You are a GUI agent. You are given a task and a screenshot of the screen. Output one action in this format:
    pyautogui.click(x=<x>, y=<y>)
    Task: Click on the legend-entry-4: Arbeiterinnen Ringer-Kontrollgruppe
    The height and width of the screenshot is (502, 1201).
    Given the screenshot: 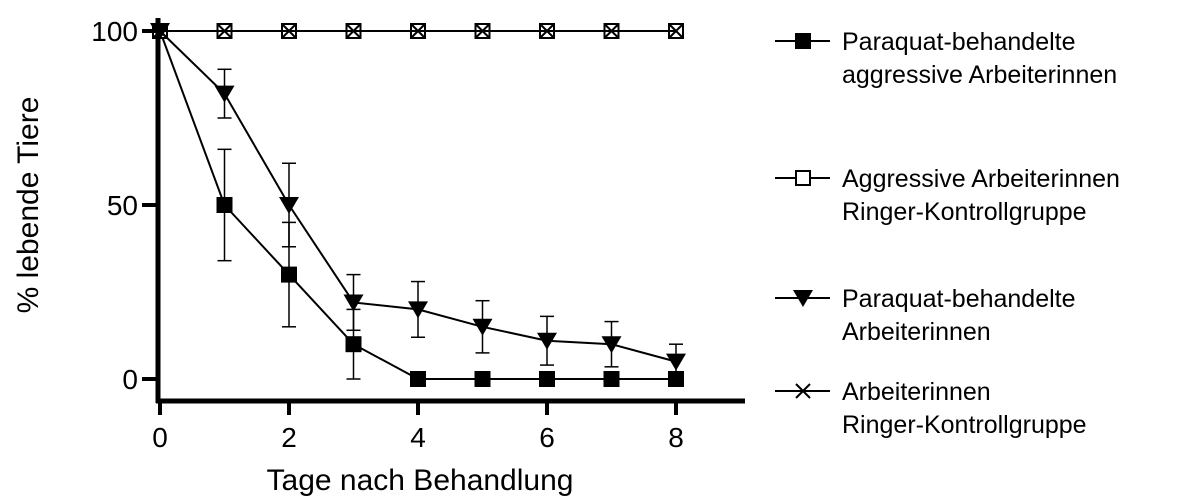 What is the action you would take?
    pyautogui.click(x=931, y=408)
    